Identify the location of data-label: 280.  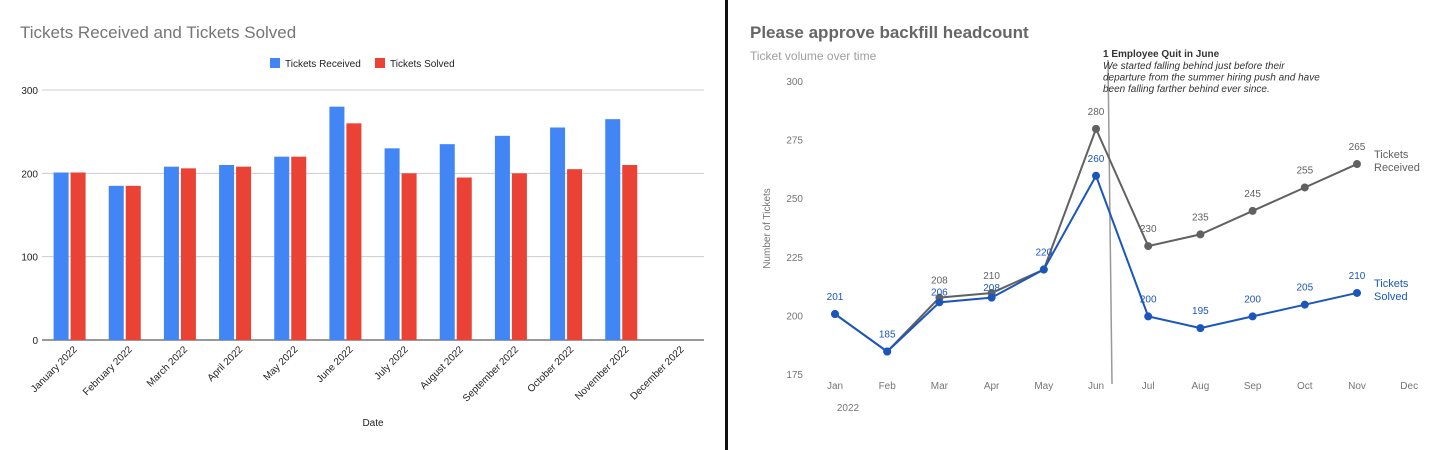
(1096, 112).